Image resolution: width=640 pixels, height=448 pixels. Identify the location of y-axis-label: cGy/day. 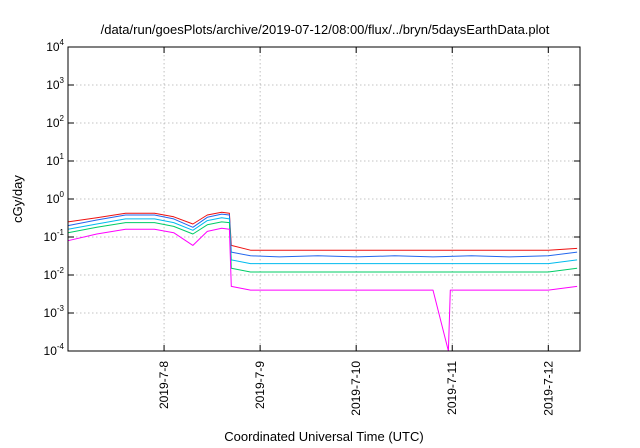
(17, 199).